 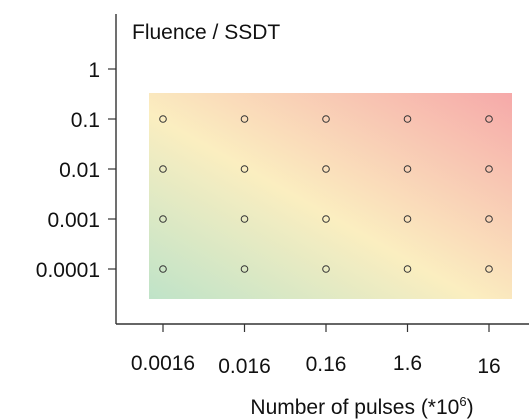 I want to click on y-ticks: 1 0.1 0.01 0.001 0.0001, so click(x=76, y=170).